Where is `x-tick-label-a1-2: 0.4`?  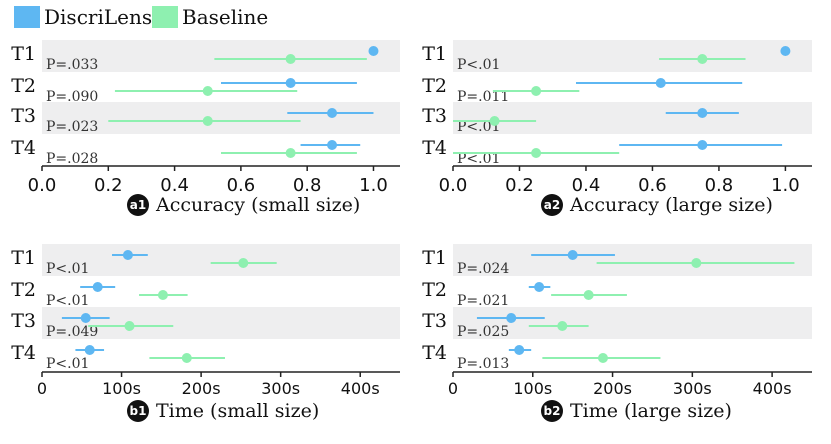 x-tick-label-a1-2: 0.4 is located at coordinates (174, 185).